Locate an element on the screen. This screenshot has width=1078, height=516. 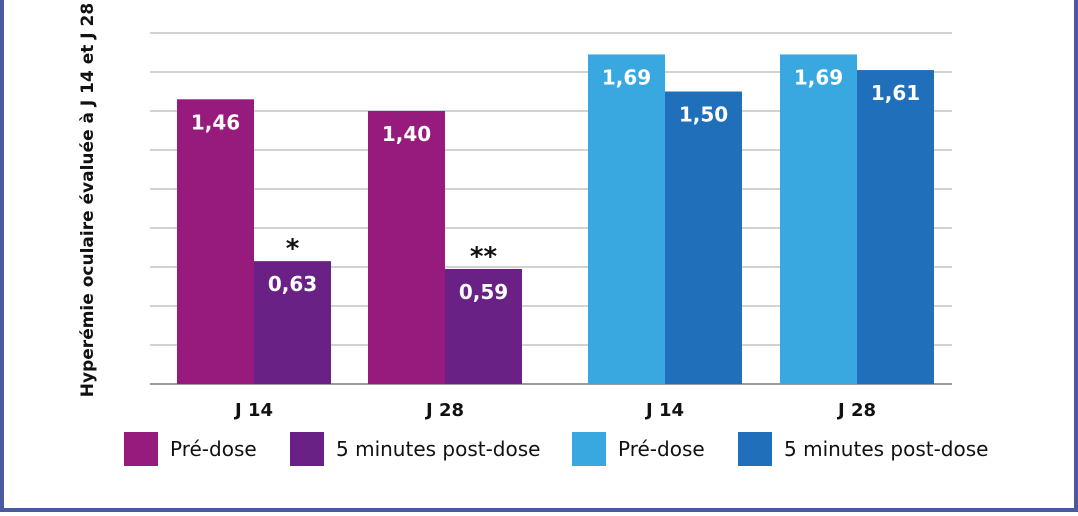
value-label: 0,63 is located at coordinates (292, 284).